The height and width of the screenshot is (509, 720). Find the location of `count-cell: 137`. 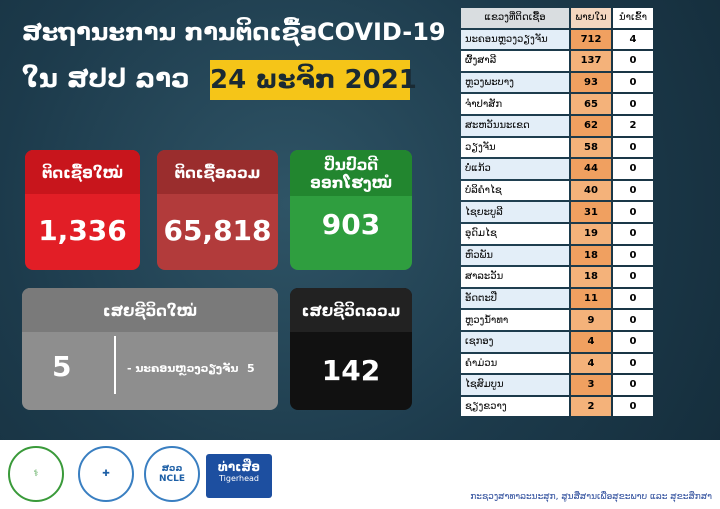

count-cell: 137 is located at coordinates (591, 61).